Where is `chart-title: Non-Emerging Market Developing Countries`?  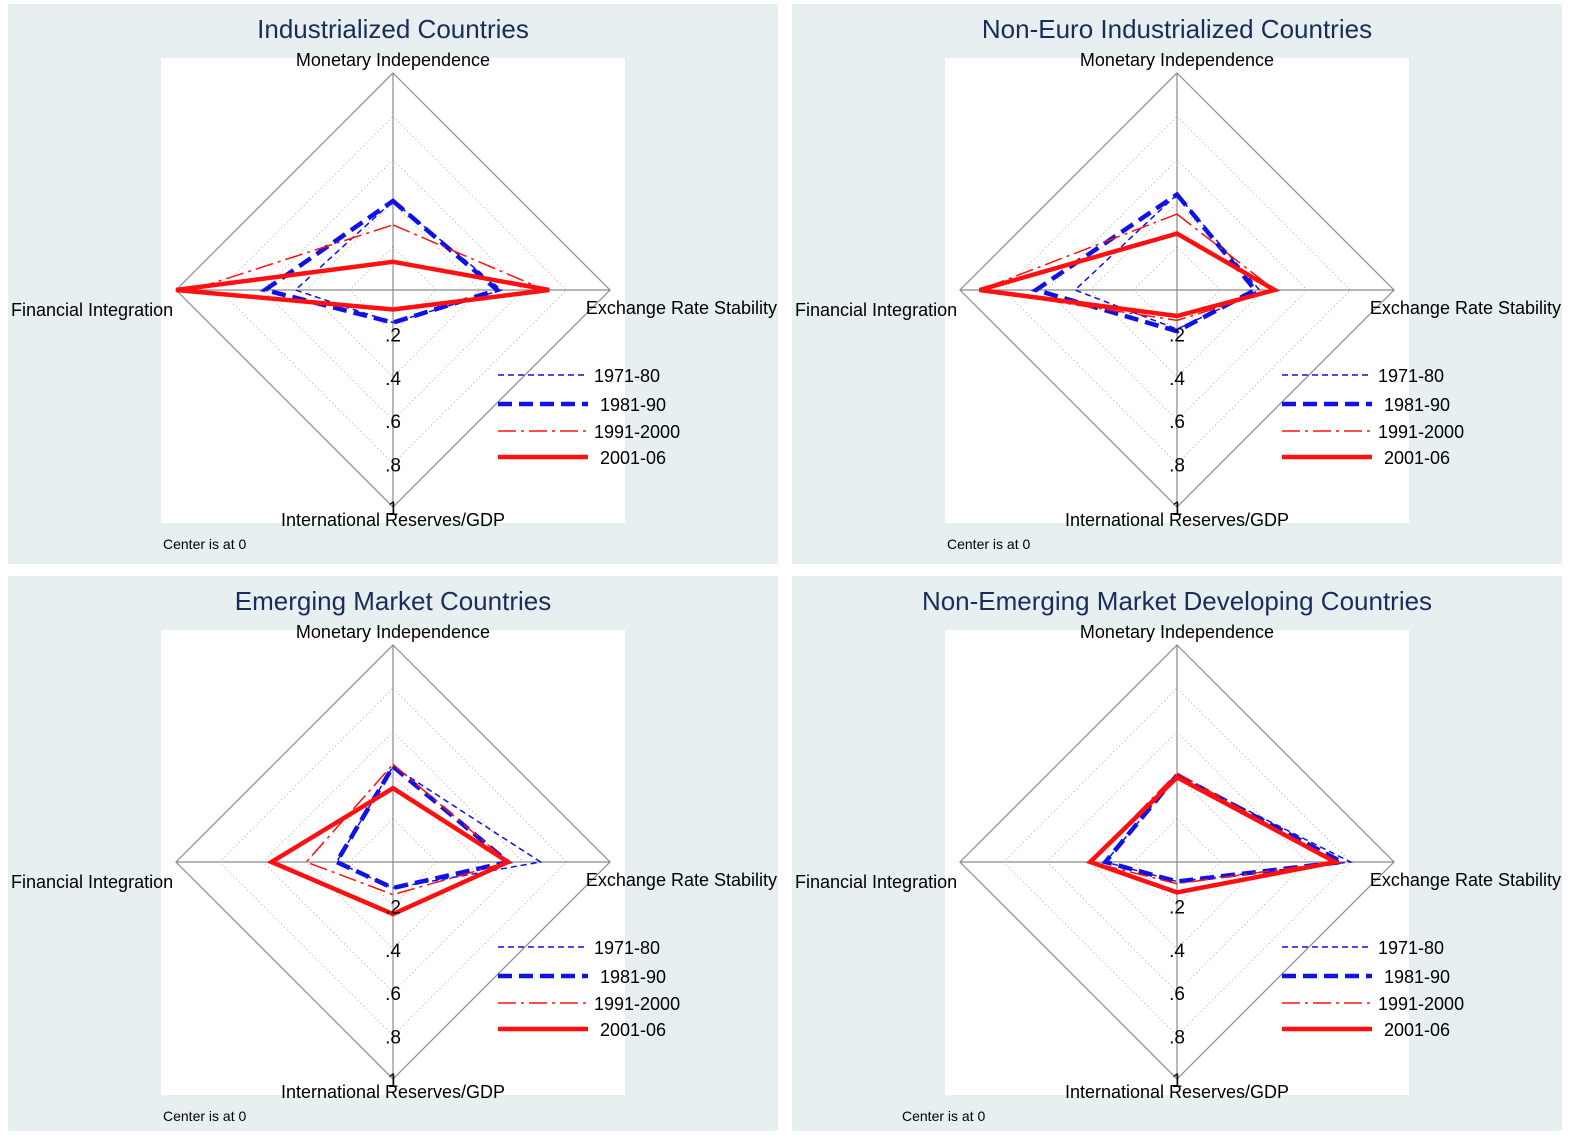 chart-title: Non-Emerging Market Developing Countries is located at coordinates (1177, 601).